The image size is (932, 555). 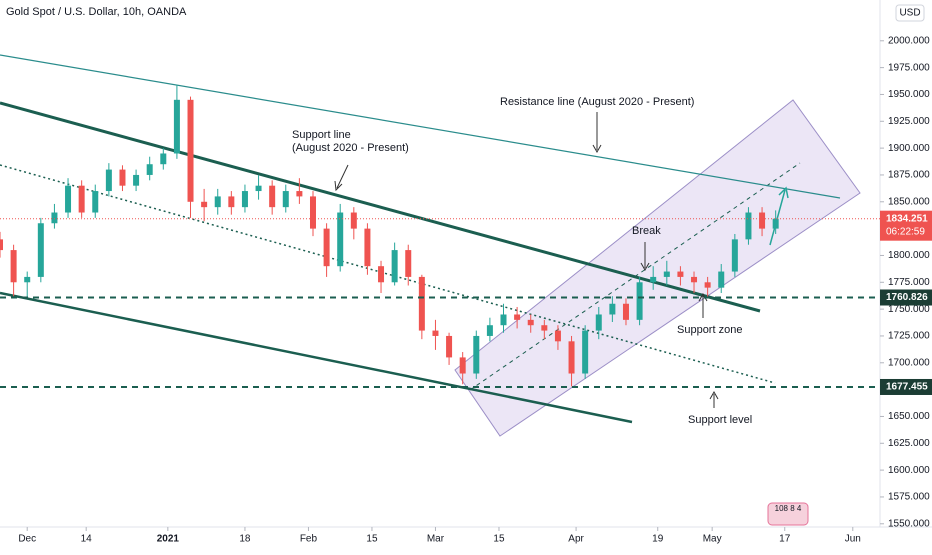 What do you see at coordinates (909, 497) in the screenshot?
I see `y-tick-label: 1575.000` at bounding box center [909, 497].